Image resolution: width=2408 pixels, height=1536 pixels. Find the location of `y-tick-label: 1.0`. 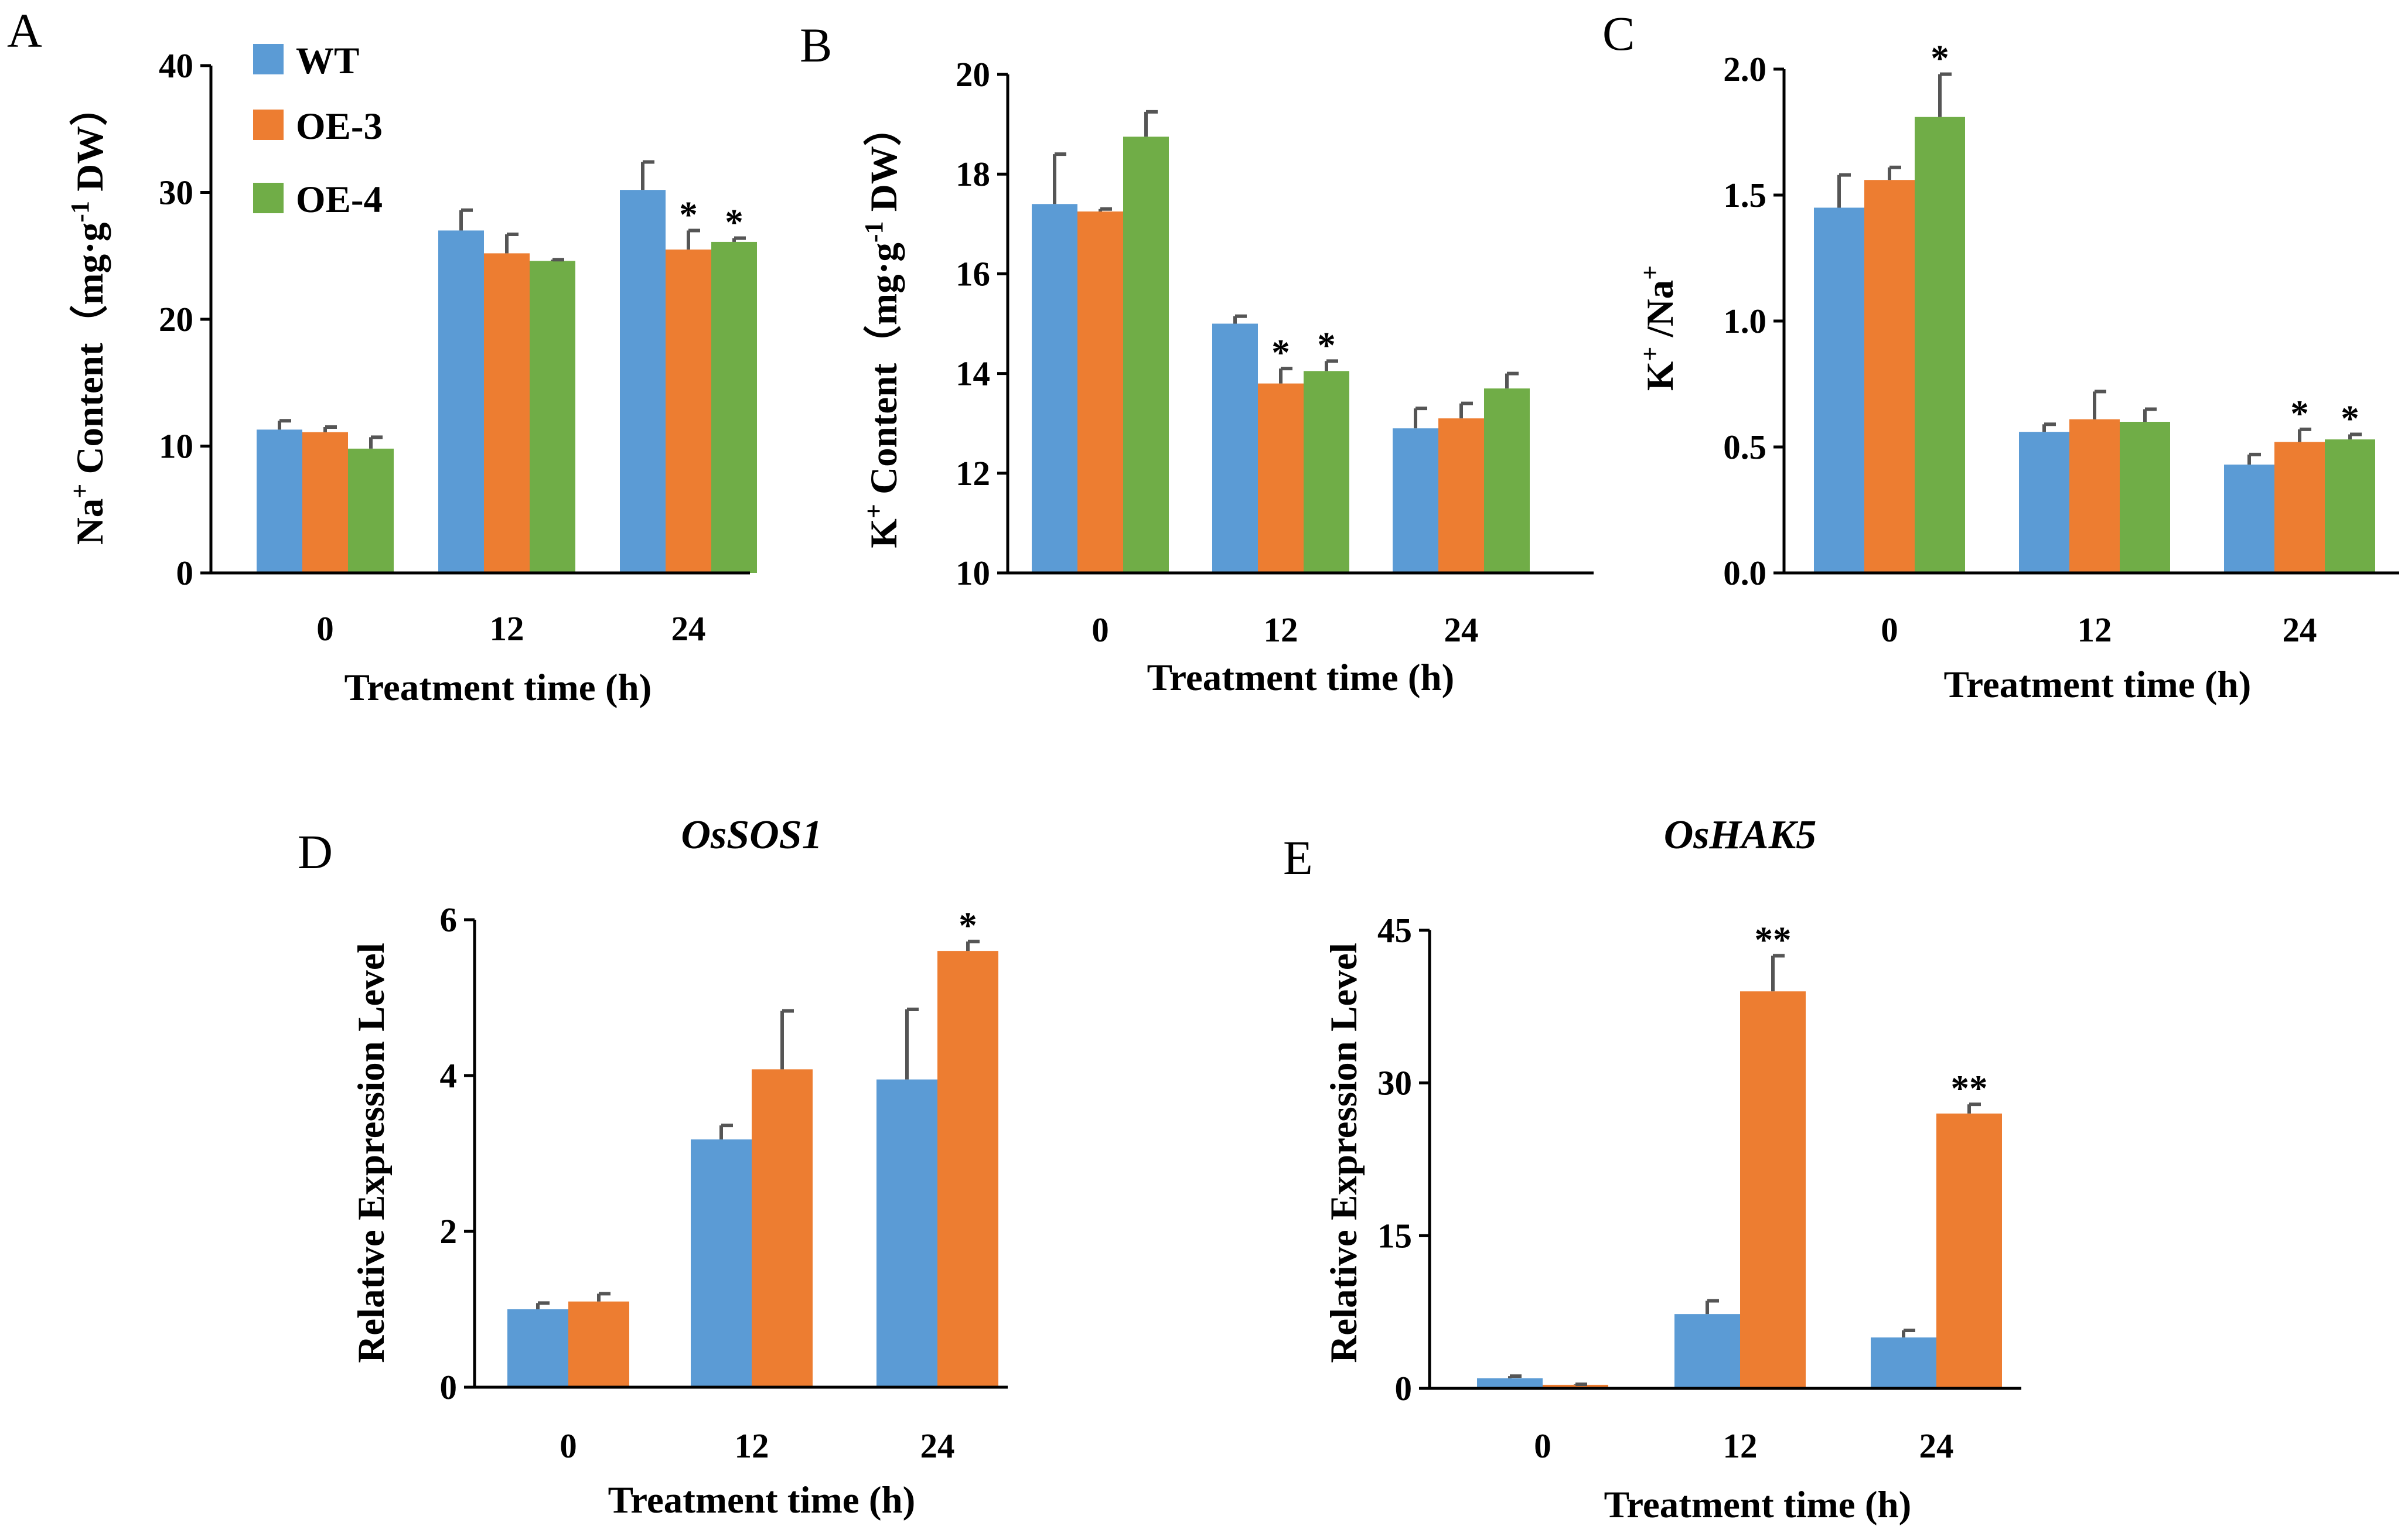

y-tick-label: 1.0 is located at coordinates (1744, 321).